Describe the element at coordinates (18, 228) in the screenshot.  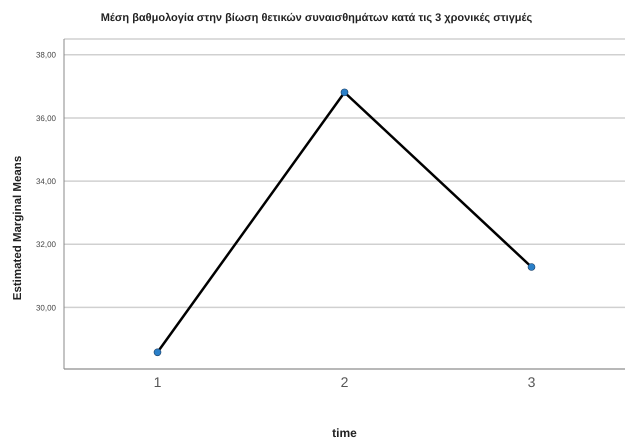
I see `y-axis-title: Estimated Marginal Means` at that location.